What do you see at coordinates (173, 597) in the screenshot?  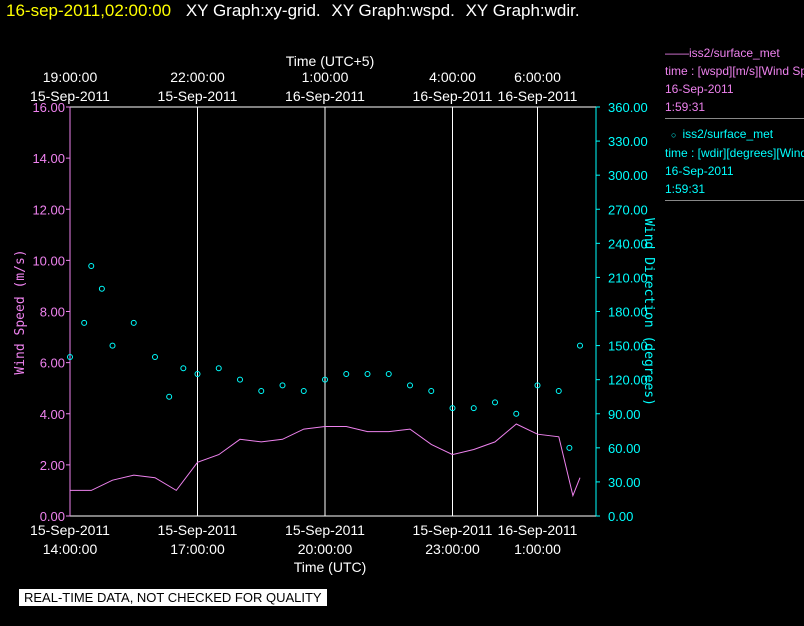 I see `quality-disclaimer: REAL-TIME DATA, NOT CHECKED FOR QUALITY` at bounding box center [173, 597].